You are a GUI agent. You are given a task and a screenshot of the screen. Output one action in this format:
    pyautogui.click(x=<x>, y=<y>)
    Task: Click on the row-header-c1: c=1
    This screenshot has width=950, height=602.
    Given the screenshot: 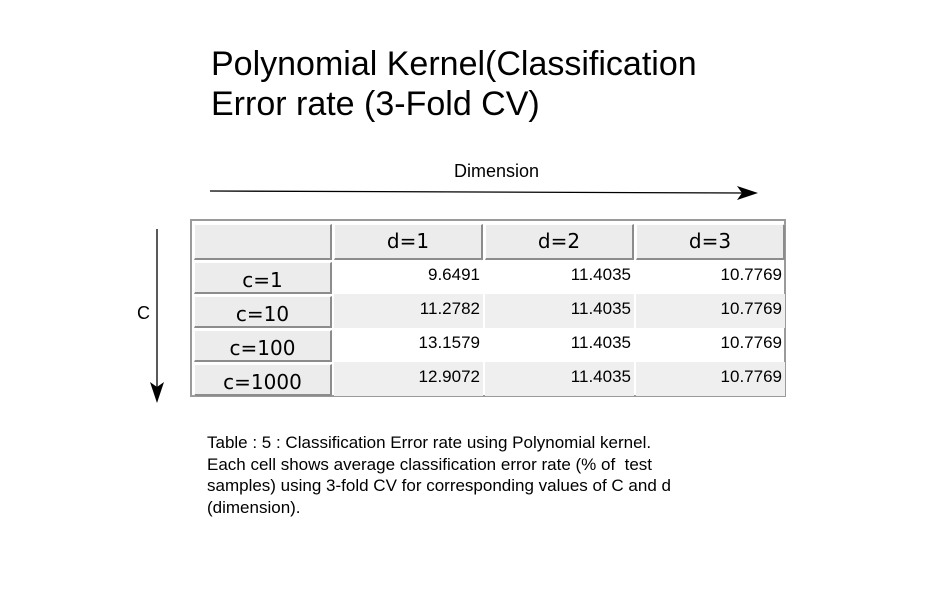 What is the action you would take?
    pyautogui.click(x=263, y=278)
    